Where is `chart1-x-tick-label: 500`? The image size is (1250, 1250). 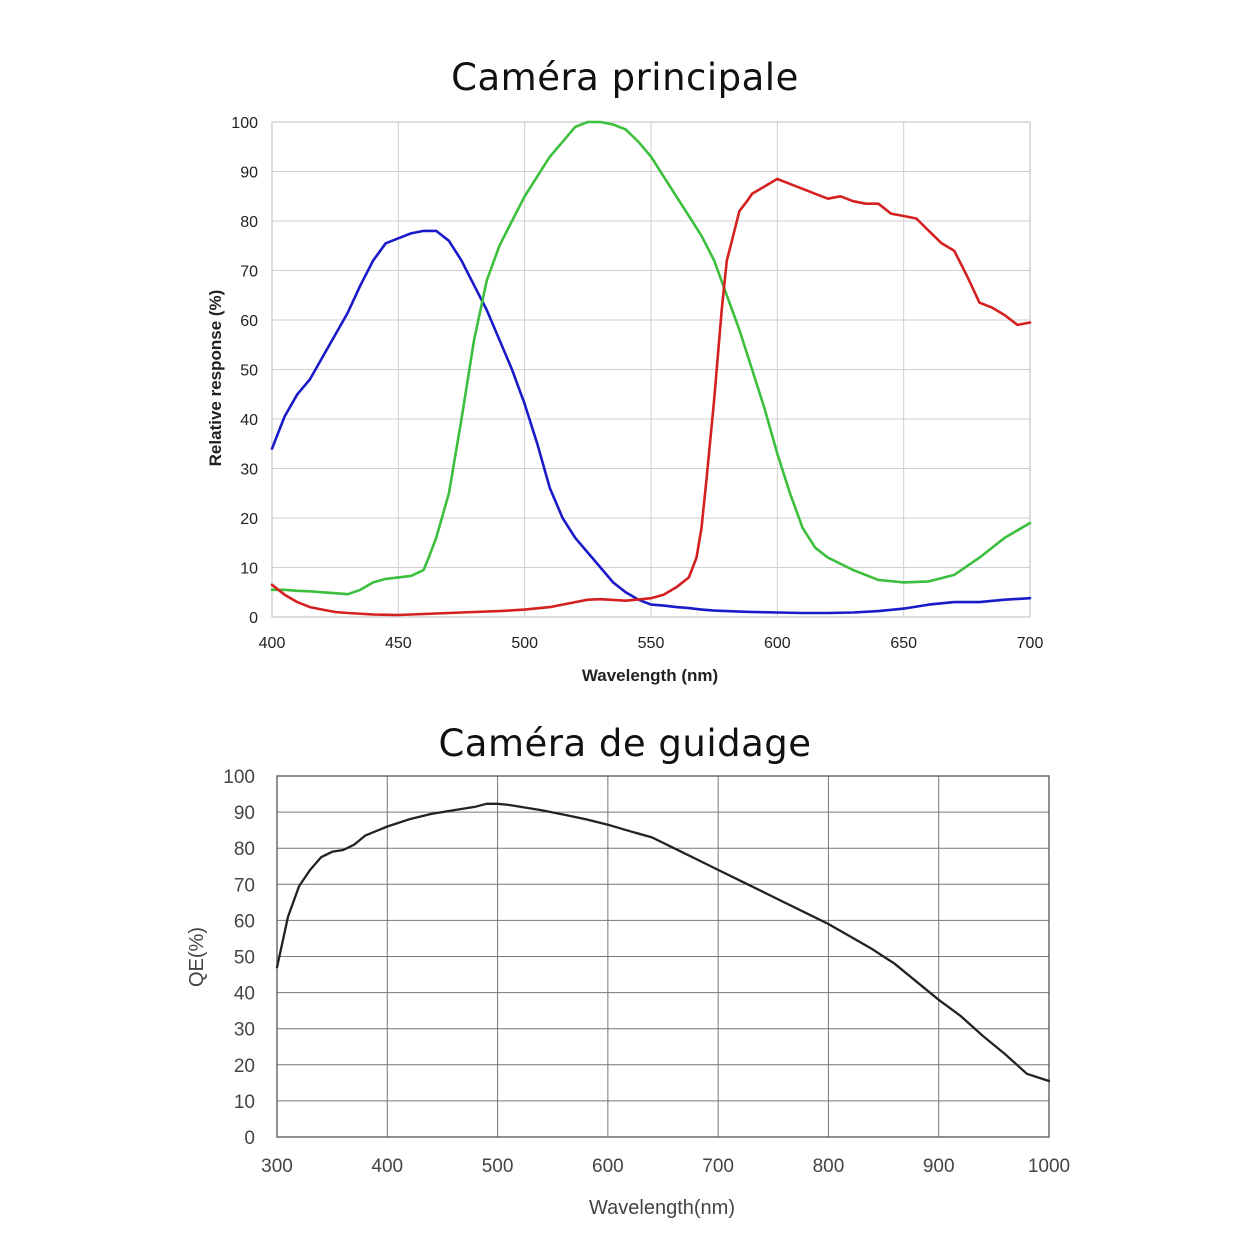 chart1-x-tick-label: 500 is located at coordinates (524, 643).